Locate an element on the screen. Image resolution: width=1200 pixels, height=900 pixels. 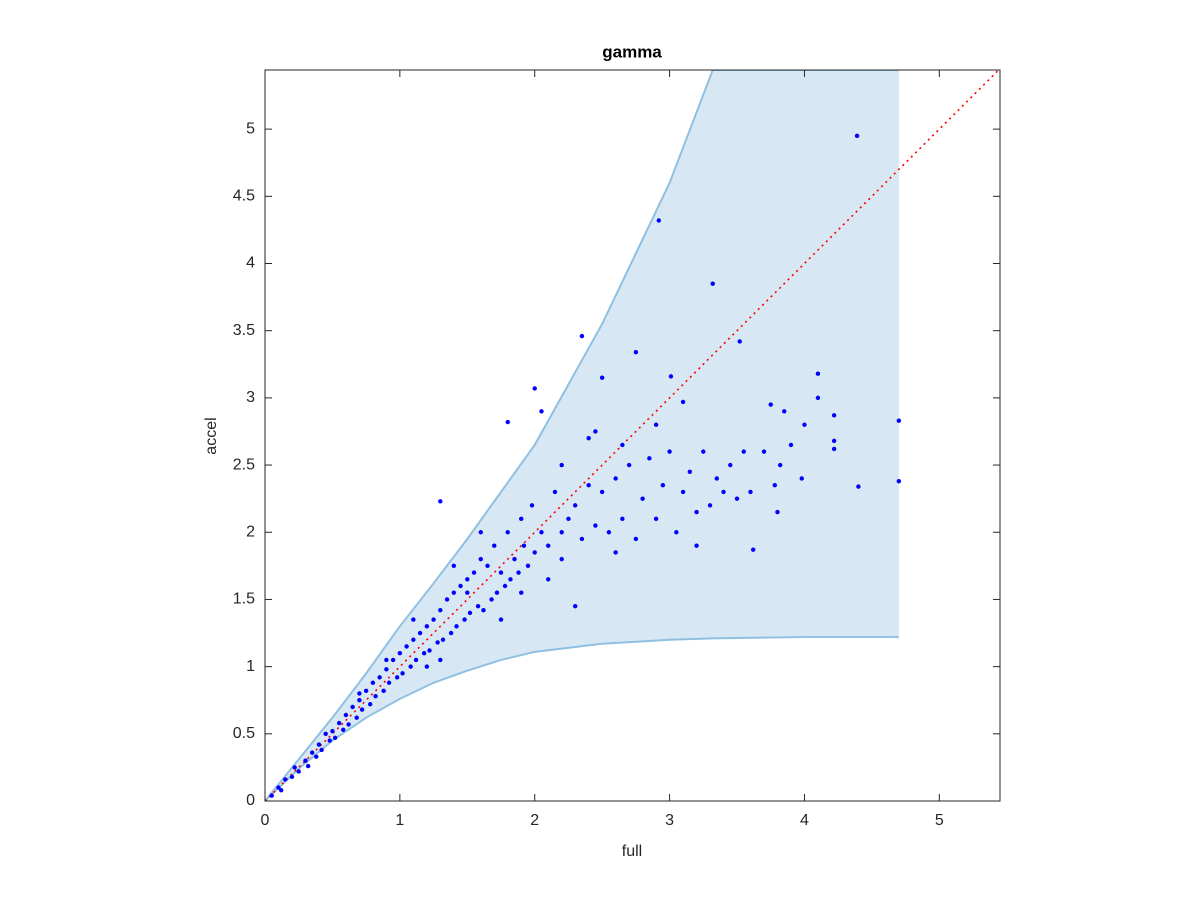
band-lower-edge is located at coordinates (582, 718).